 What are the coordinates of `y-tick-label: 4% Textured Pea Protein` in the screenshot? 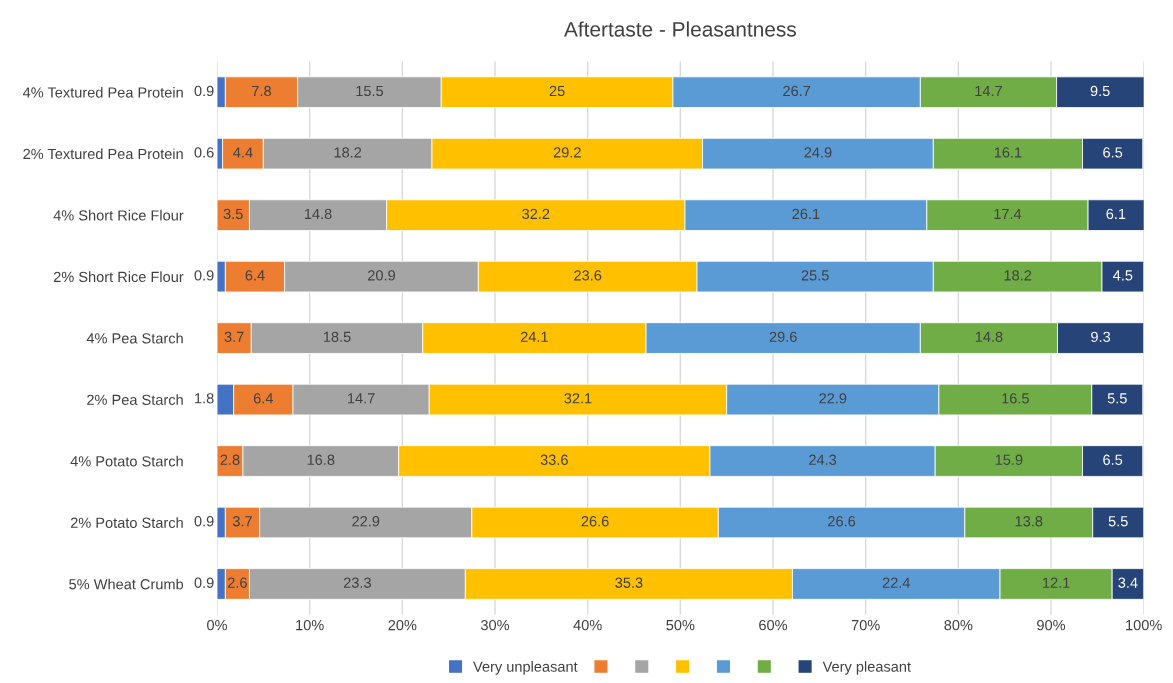 It's located at (102, 92).